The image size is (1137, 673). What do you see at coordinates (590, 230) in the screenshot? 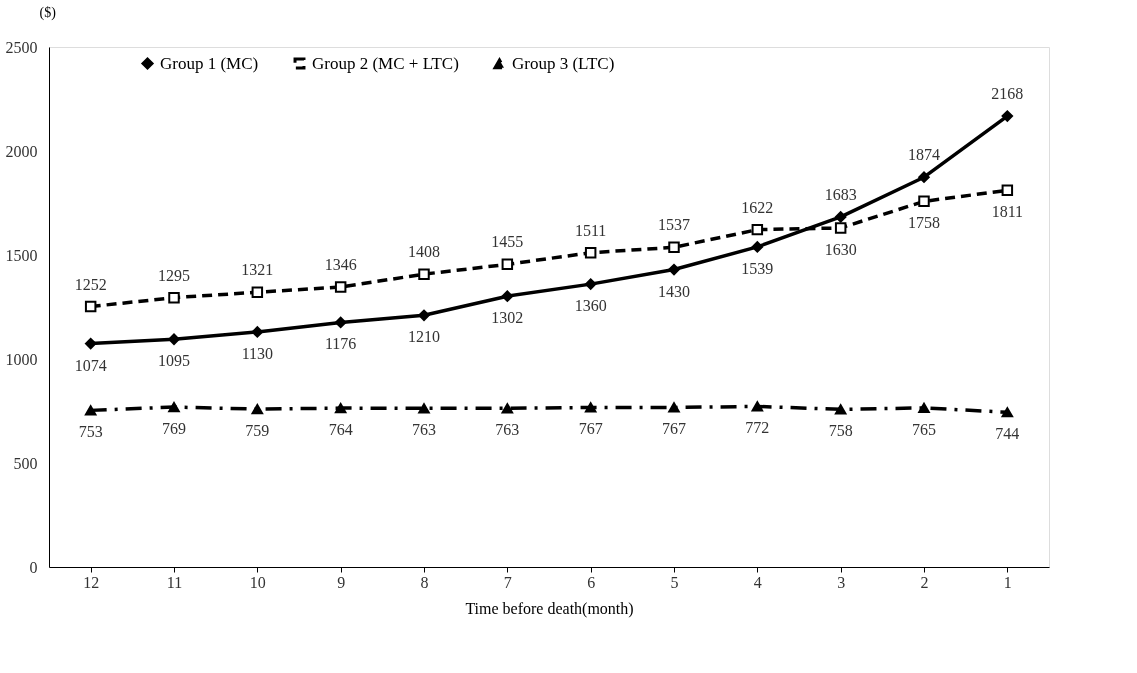
I see `data-label: 1511` at bounding box center [590, 230].